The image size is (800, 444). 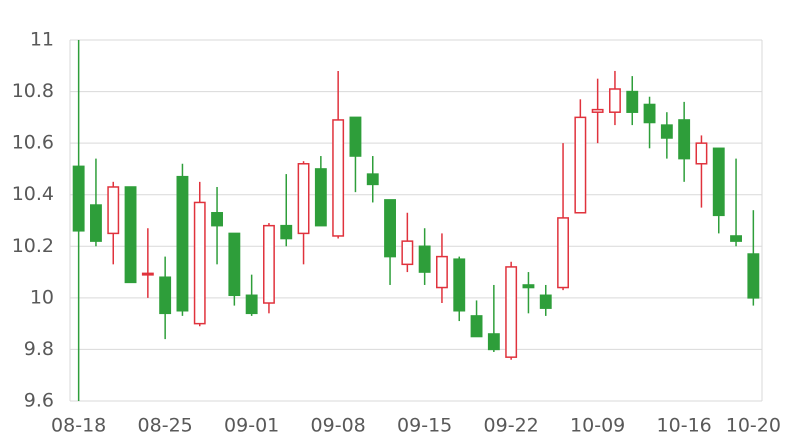 What do you see at coordinates (251, 426) in the screenshot?
I see `x-tick-label: 09-01` at bounding box center [251, 426].